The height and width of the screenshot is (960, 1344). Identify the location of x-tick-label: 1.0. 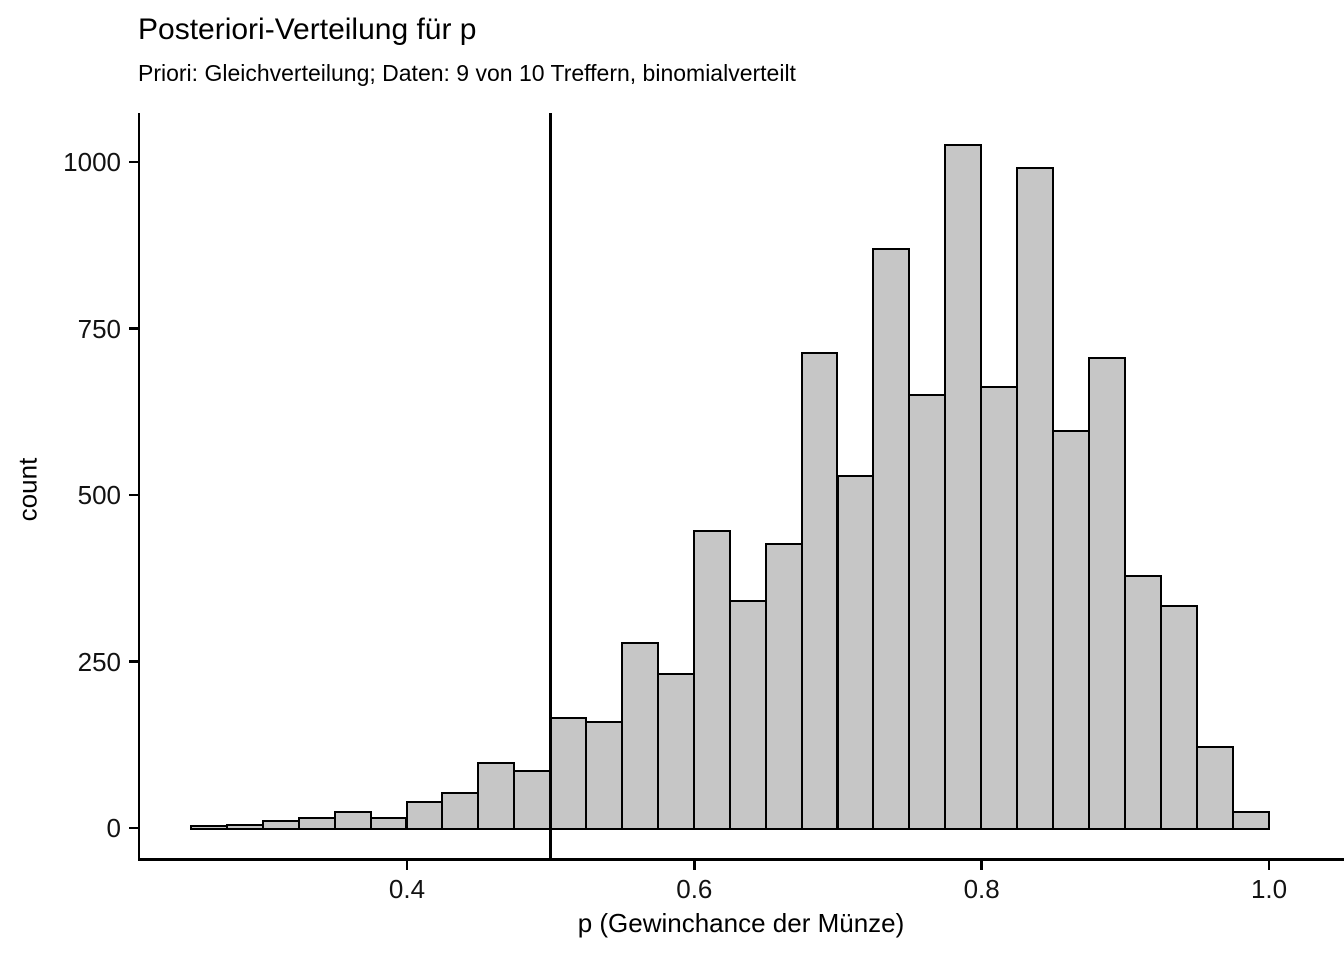
(1269, 889).